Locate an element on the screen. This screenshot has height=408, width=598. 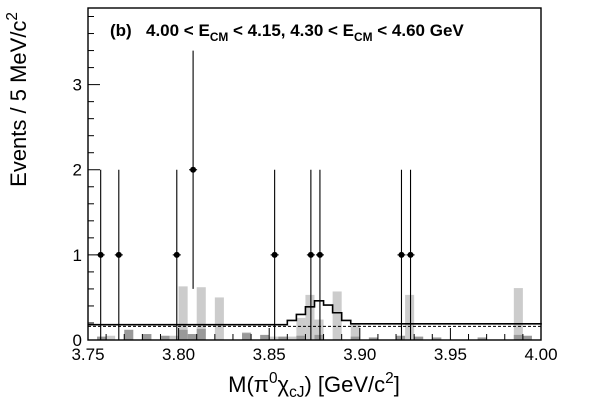
x-axis-title: M(π0χcJ) [GeV/c2] is located at coordinates (314, 385).